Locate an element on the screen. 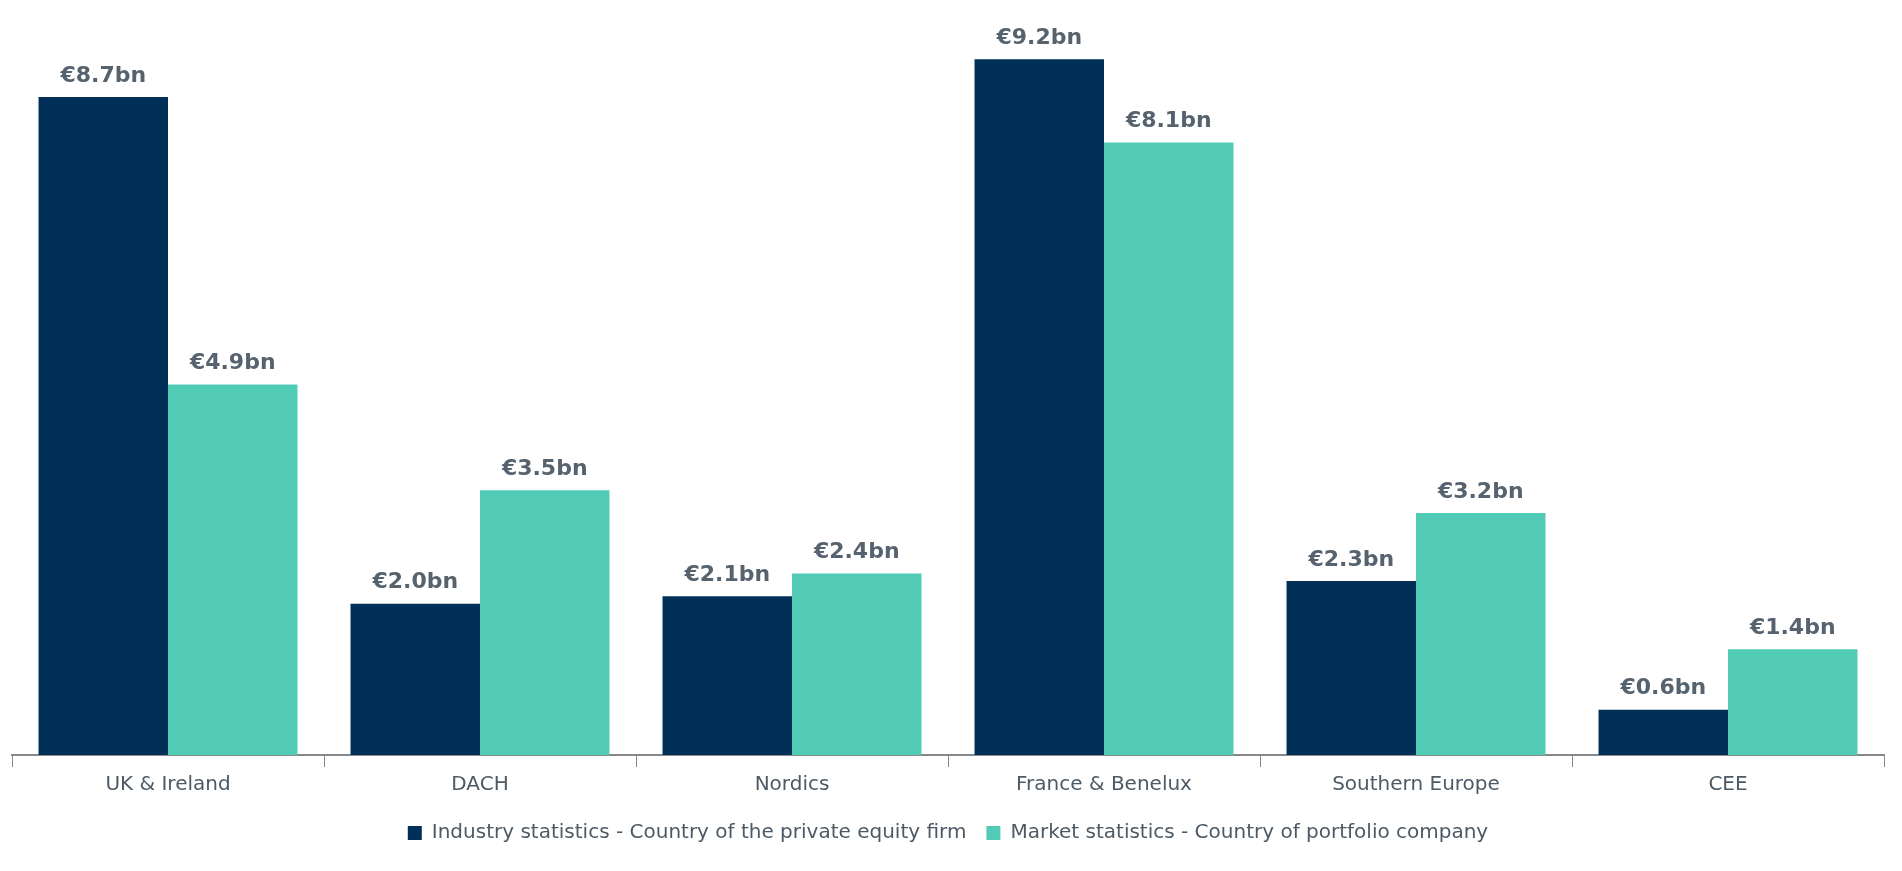  x-tick-label: France & Benelux is located at coordinates (1104, 783).